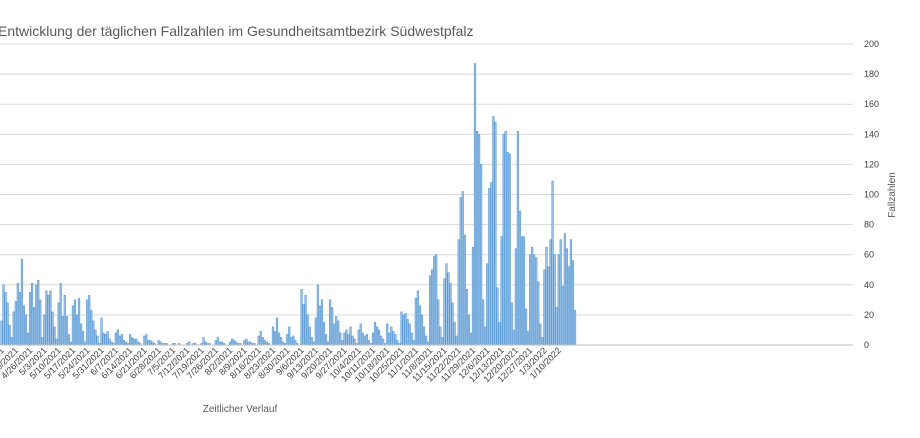 The image size is (920, 438). What do you see at coordinates (871, 104) in the screenshot?
I see `y-tick-label: 160` at bounding box center [871, 104].